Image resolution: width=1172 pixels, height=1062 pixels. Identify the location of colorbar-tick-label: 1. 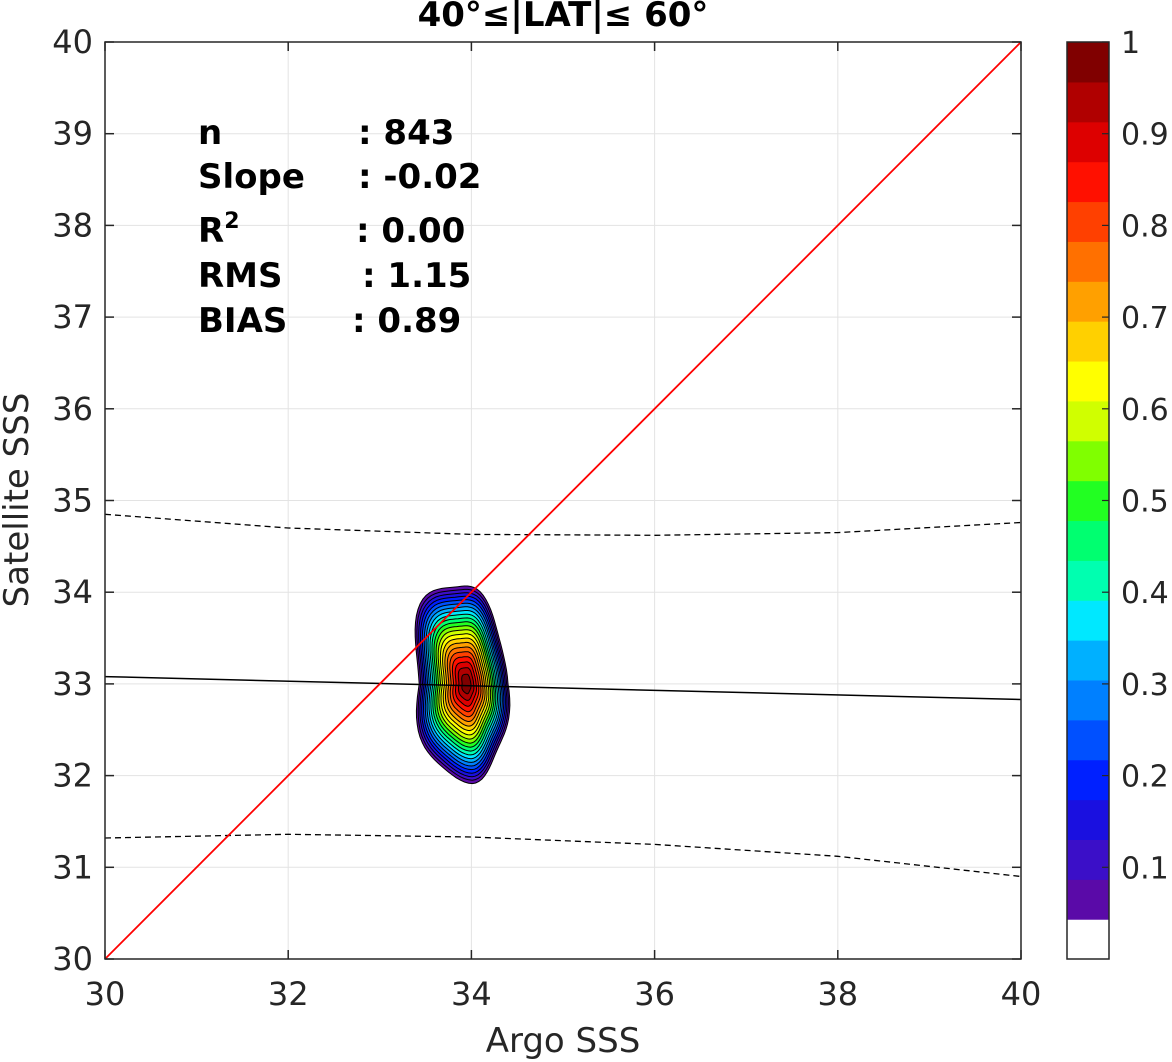
(1130, 43).